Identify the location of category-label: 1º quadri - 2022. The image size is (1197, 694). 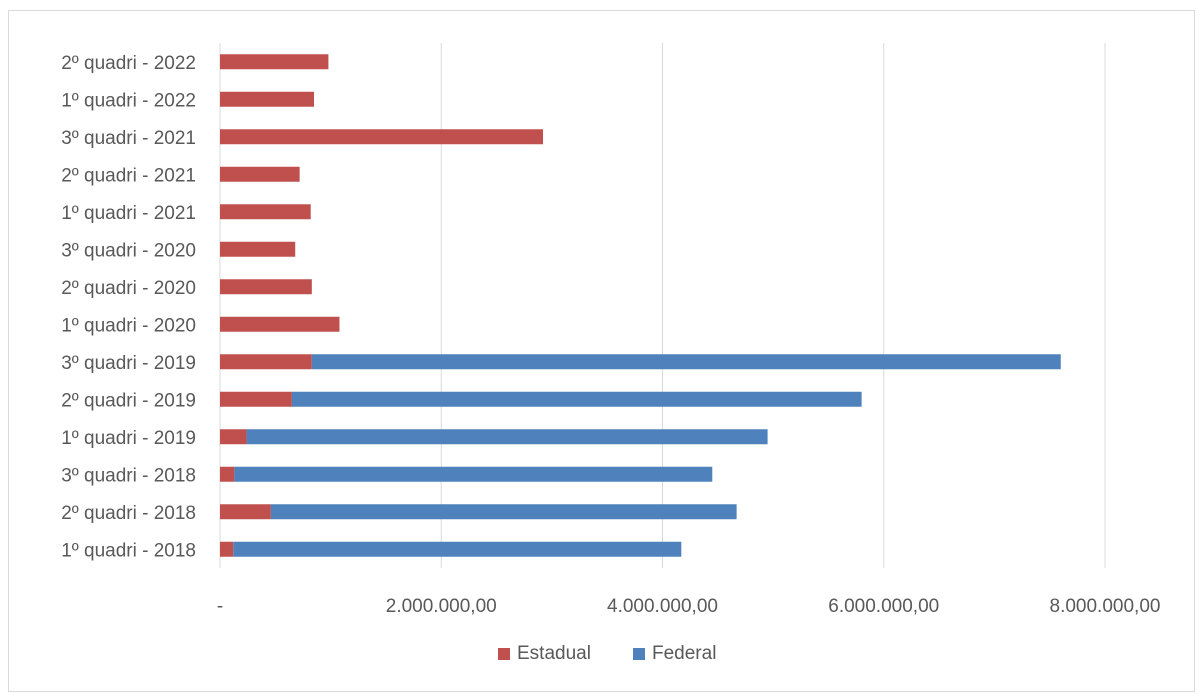
(128, 100).